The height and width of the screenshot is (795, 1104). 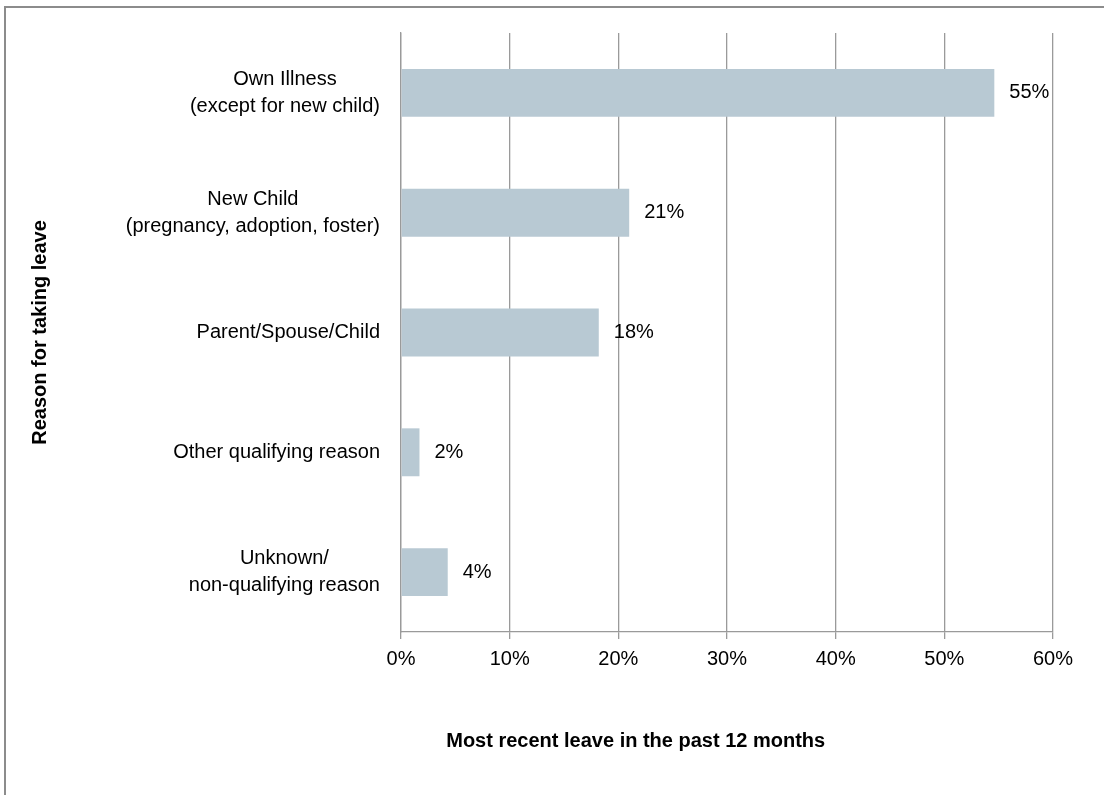 I want to click on data-label: 4%, so click(x=477, y=570).